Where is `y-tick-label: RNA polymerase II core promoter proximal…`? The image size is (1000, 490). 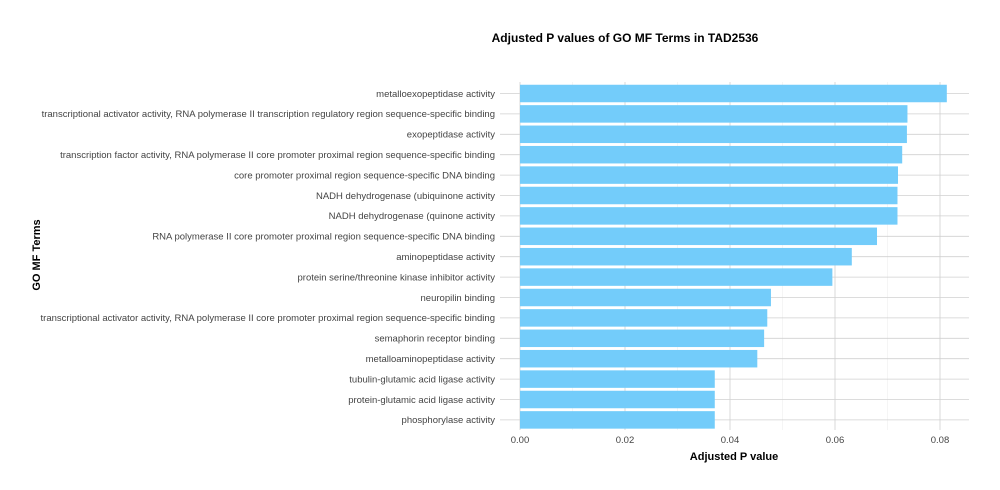
y-tick-label: RNA polymerase II core promoter proximal… is located at coordinates (323, 237).